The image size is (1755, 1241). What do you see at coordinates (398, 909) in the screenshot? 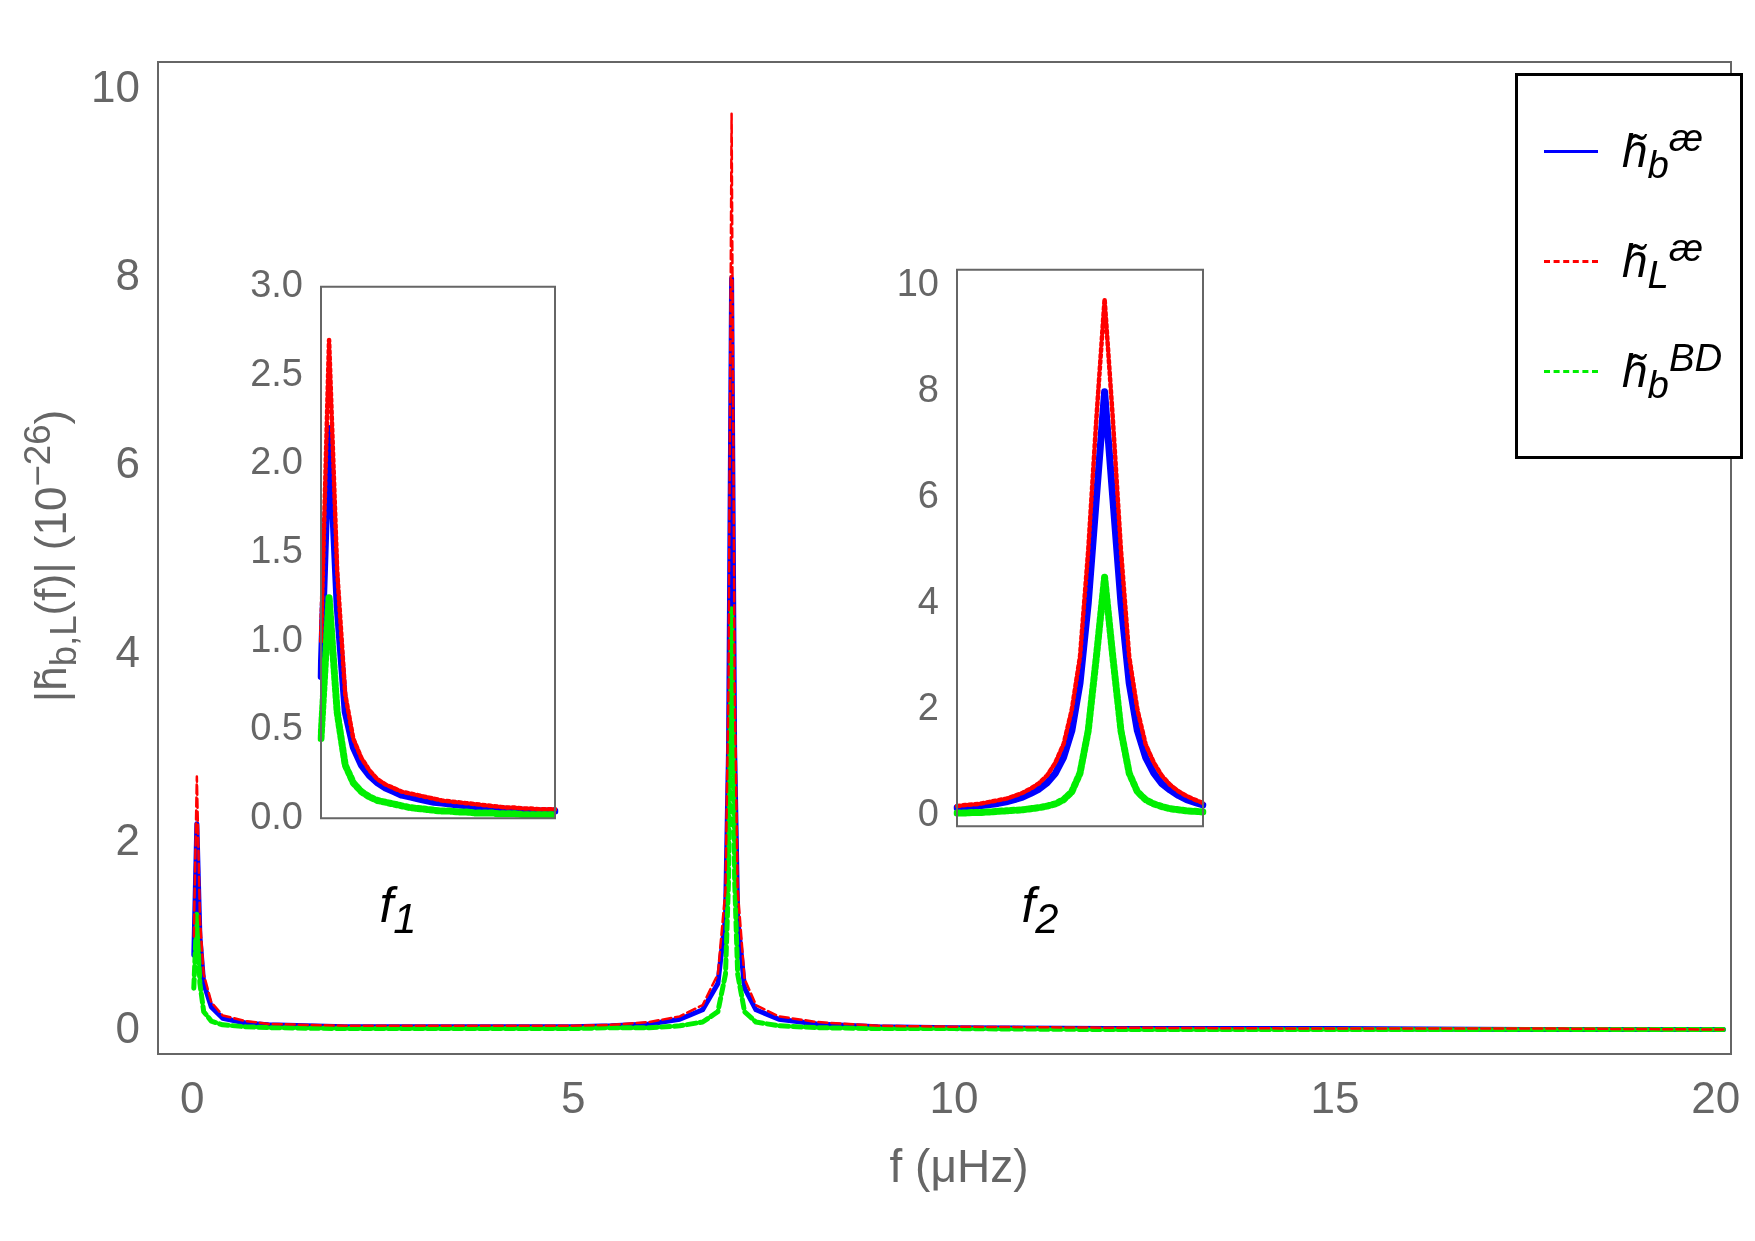
I see `x-axis-title: f$_{1}$` at bounding box center [398, 909].